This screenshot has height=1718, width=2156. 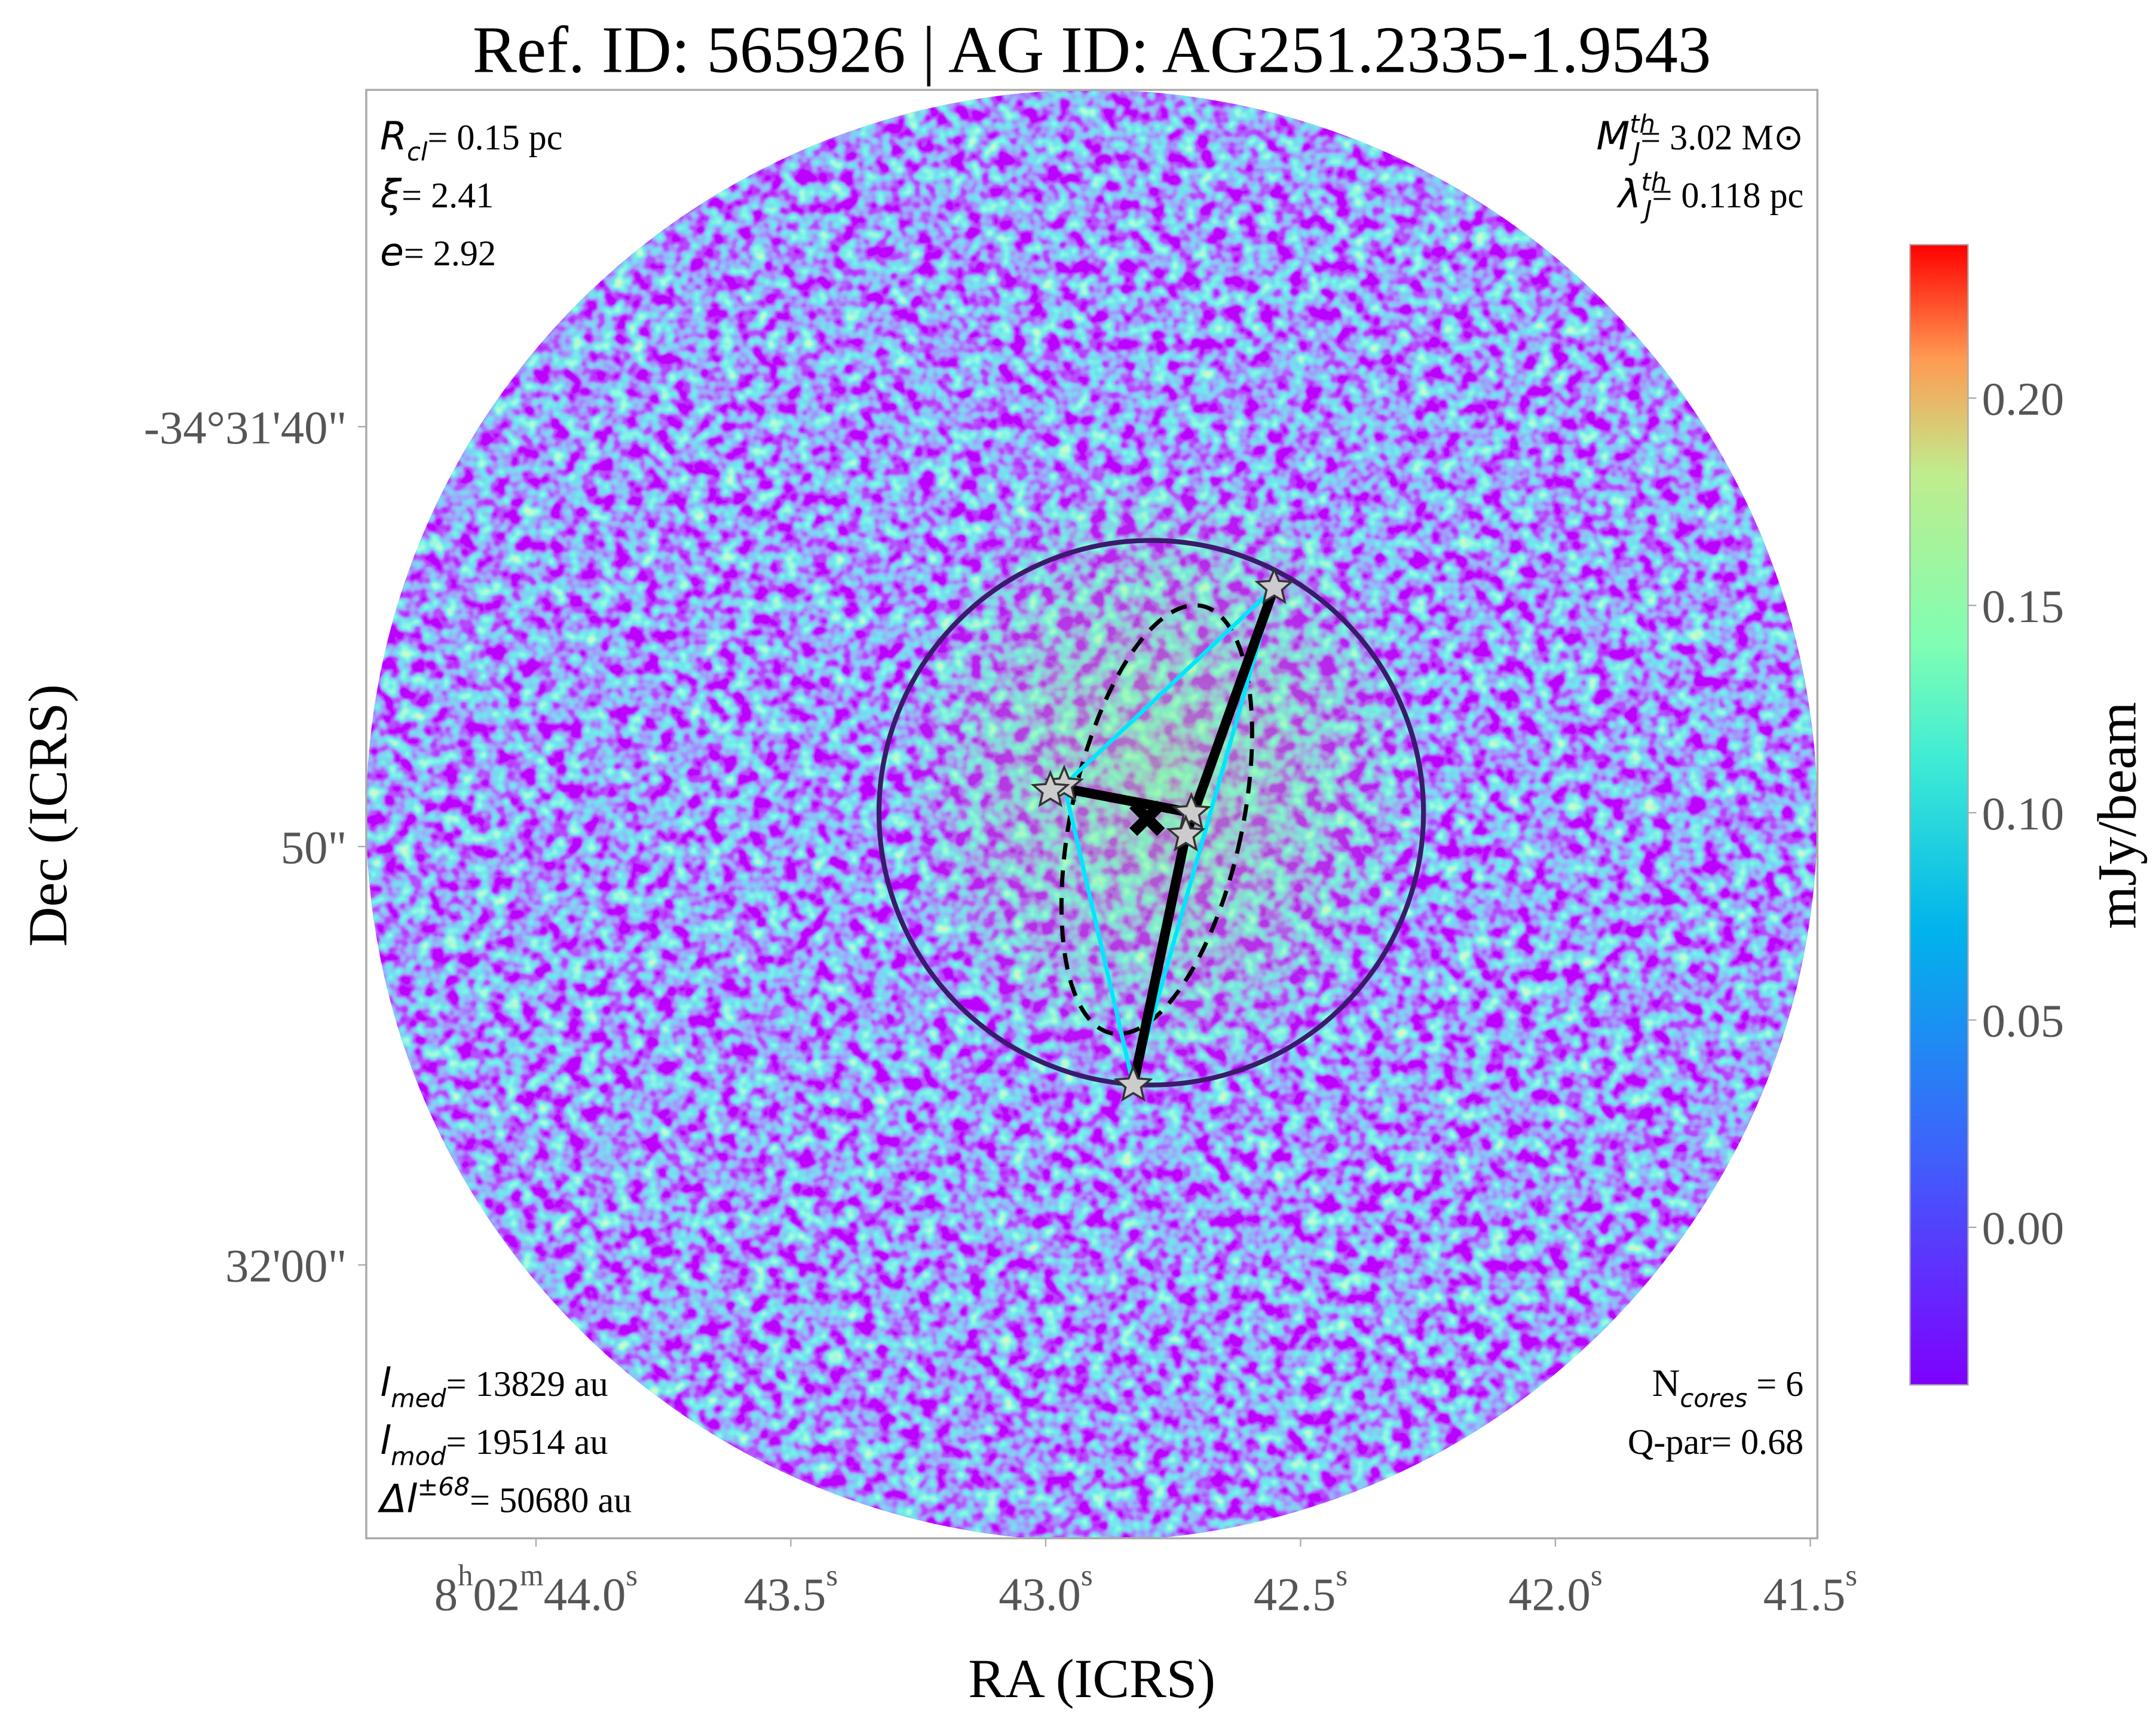 I want to click on annotation: e= 2.92, so click(x=438, y=252).